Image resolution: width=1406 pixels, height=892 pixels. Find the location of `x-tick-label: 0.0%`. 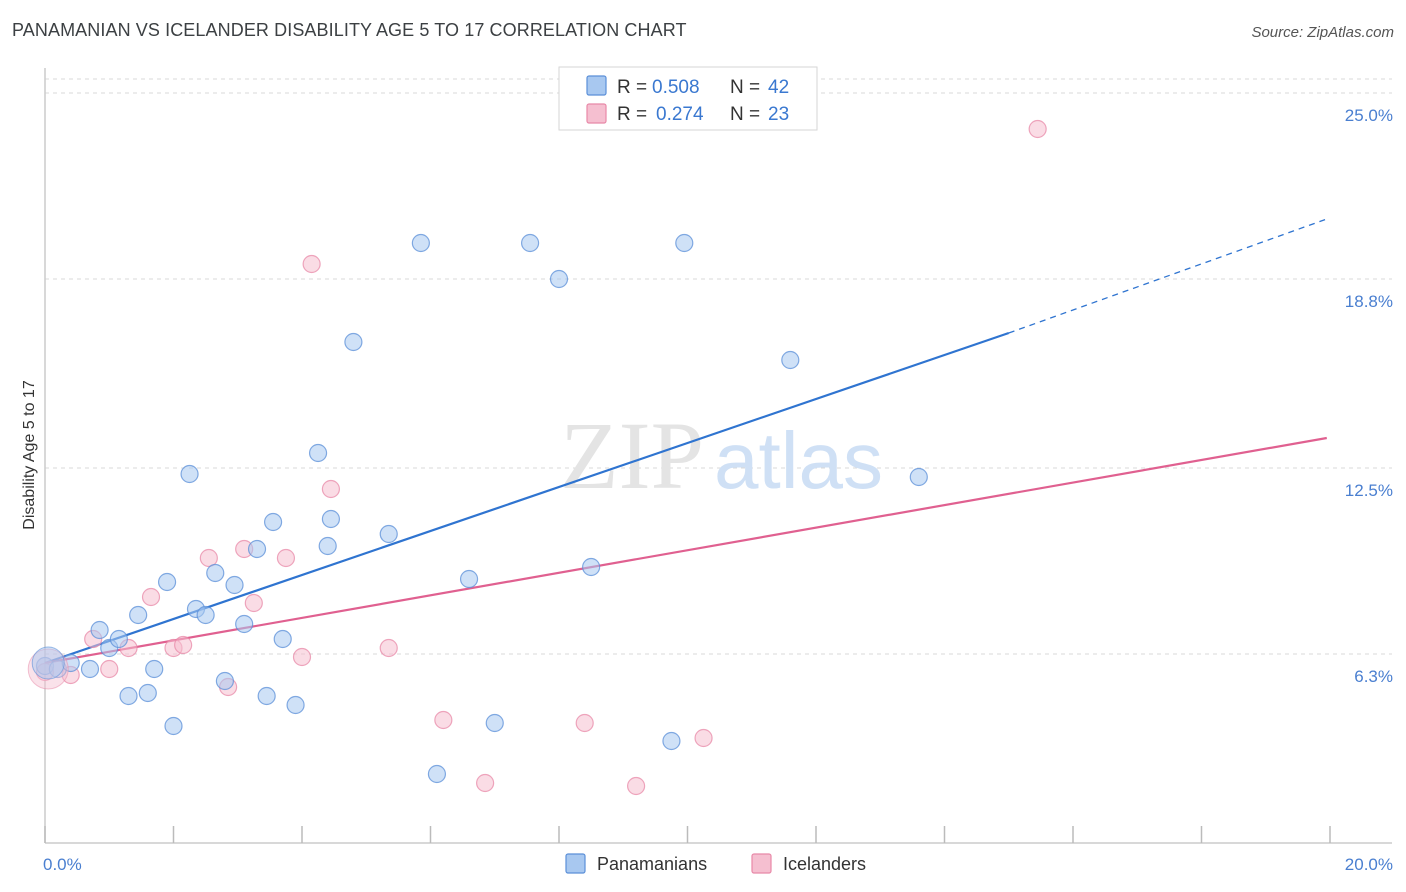

x-tick-label: 0.0% is located at coordinates (62, 864).